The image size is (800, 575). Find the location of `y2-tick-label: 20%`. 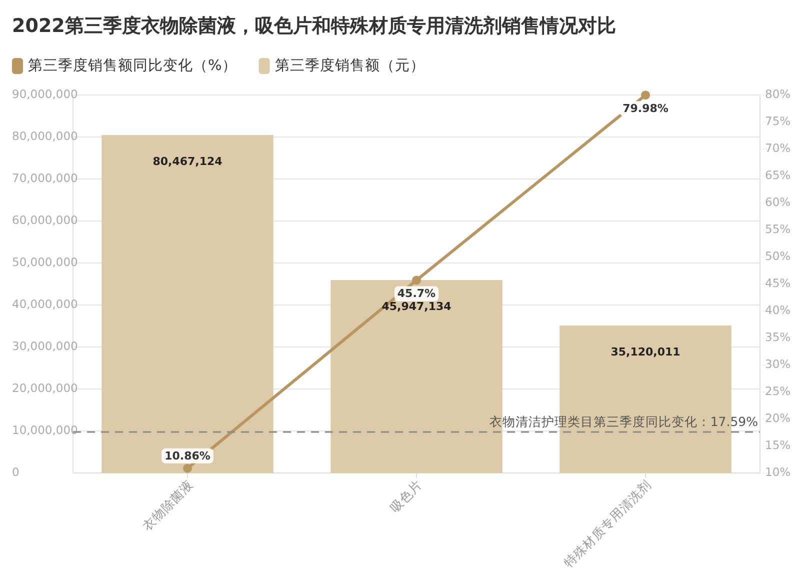

y2-tick-label: 20% is located at coordinates (778, 418).